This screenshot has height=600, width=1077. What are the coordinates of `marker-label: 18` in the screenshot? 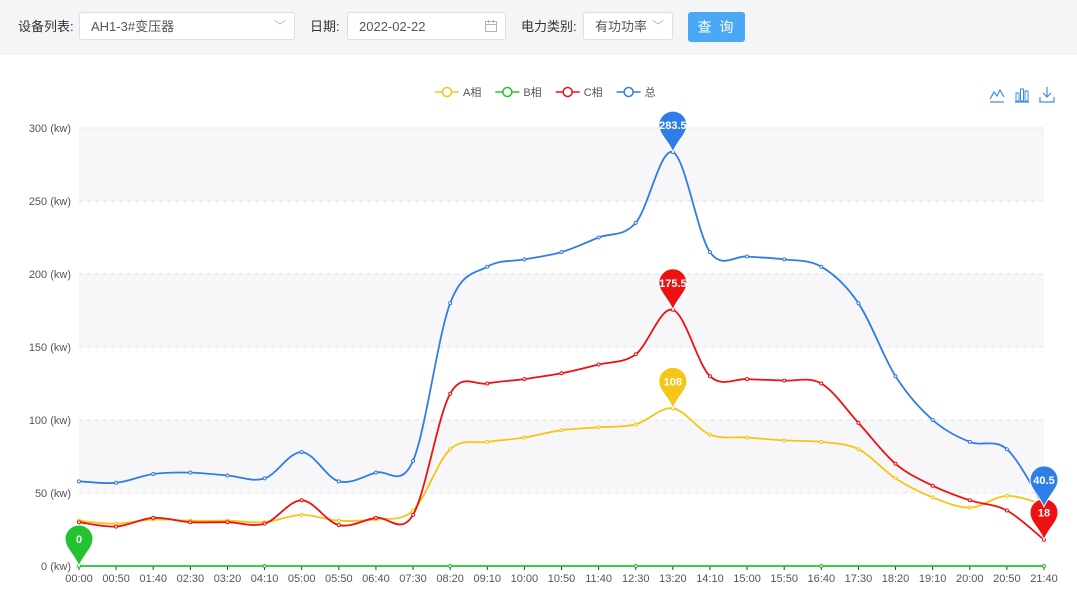 It's located at (1044, 514).